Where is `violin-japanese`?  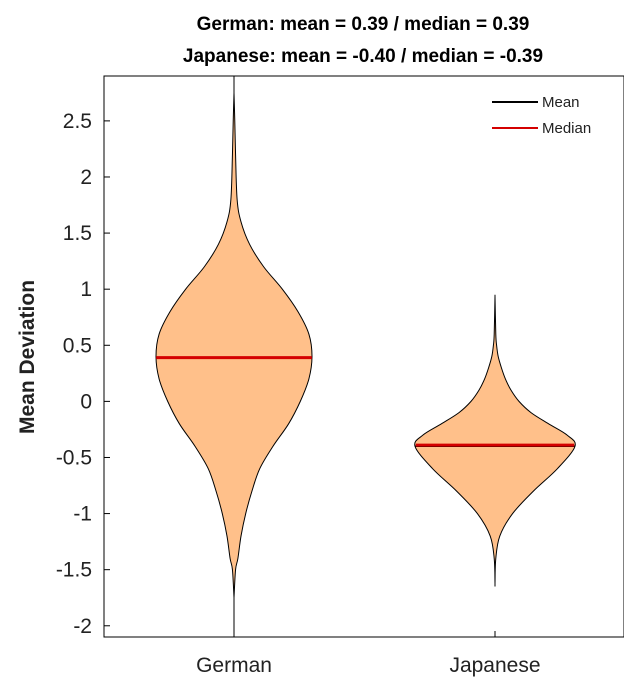 violin-japanese is located at coordinates (495, 440).